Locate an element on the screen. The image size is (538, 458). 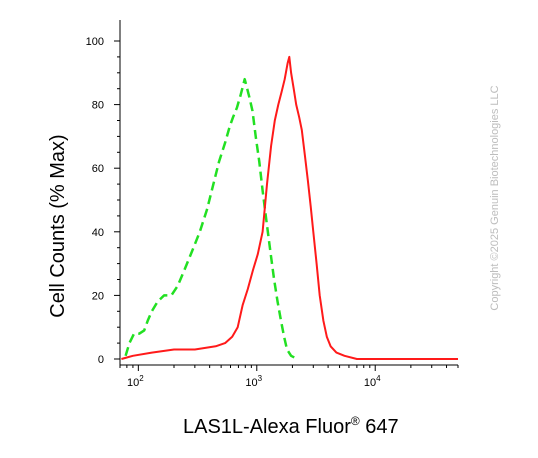
y-tick-label: 80 is located at coordinates (98, 106).